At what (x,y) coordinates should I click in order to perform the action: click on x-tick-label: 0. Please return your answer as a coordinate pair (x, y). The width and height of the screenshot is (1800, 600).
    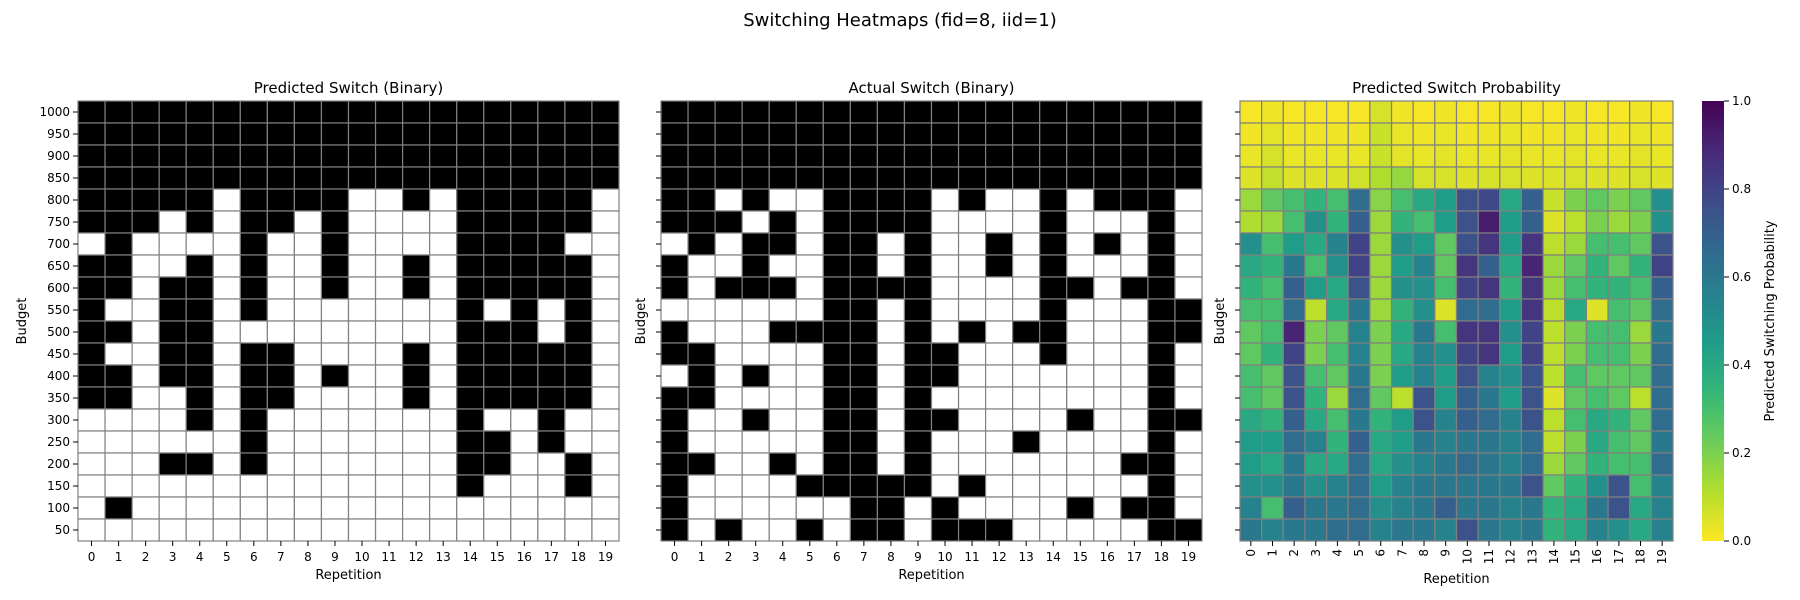
    Looking at the image, I should click on (92, 557).